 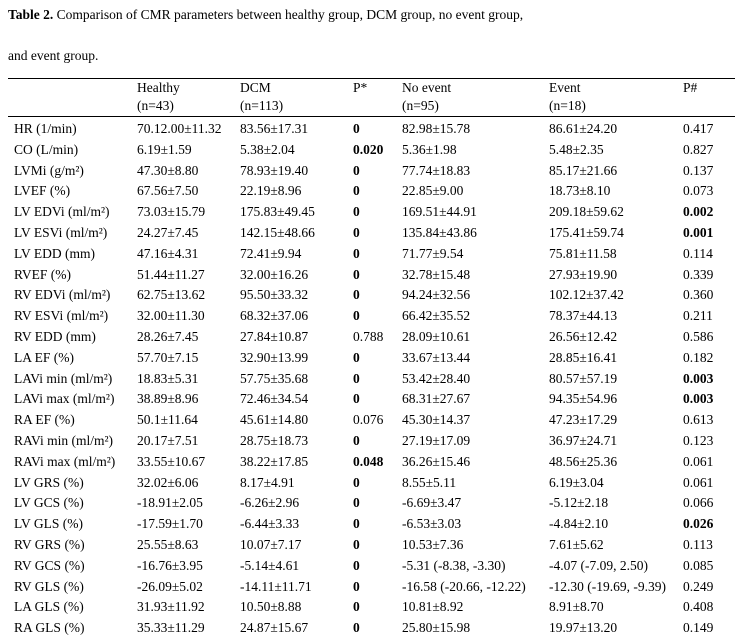 I want to click on cell: 80.57±57.19, so click(x=583, y=378).